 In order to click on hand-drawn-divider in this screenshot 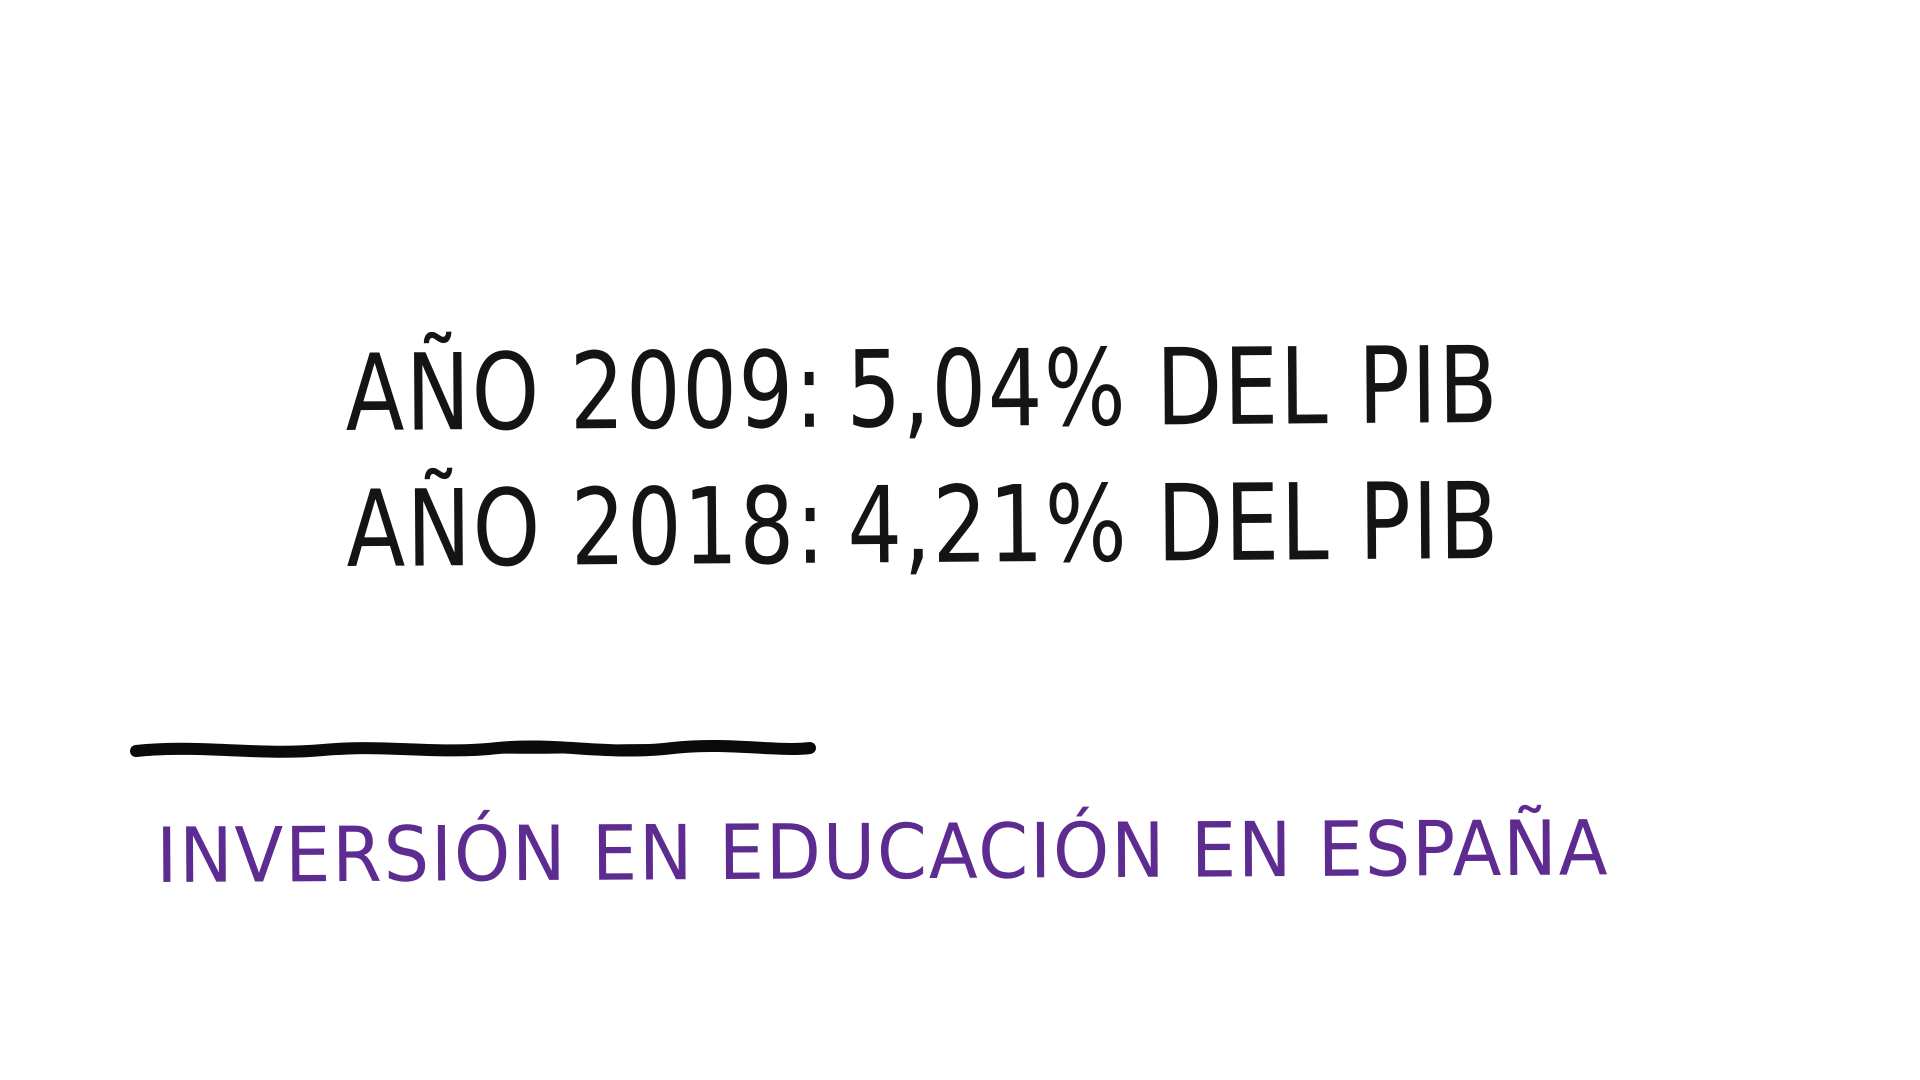, I will do `click(473, 750)`.